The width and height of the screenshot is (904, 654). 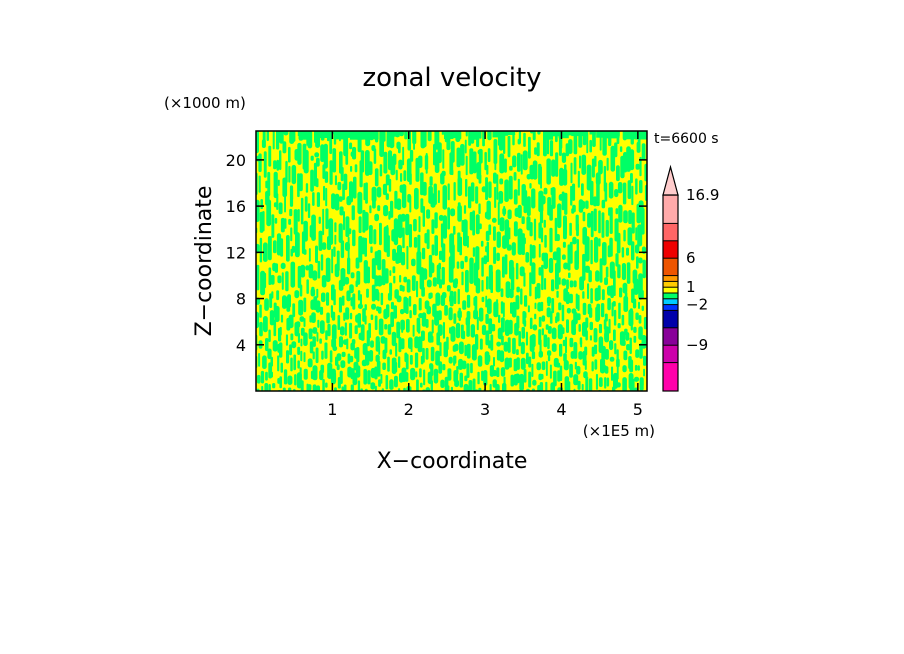 I want to click on y-unit-label: (×1000 m), so click(x=205, y=103).